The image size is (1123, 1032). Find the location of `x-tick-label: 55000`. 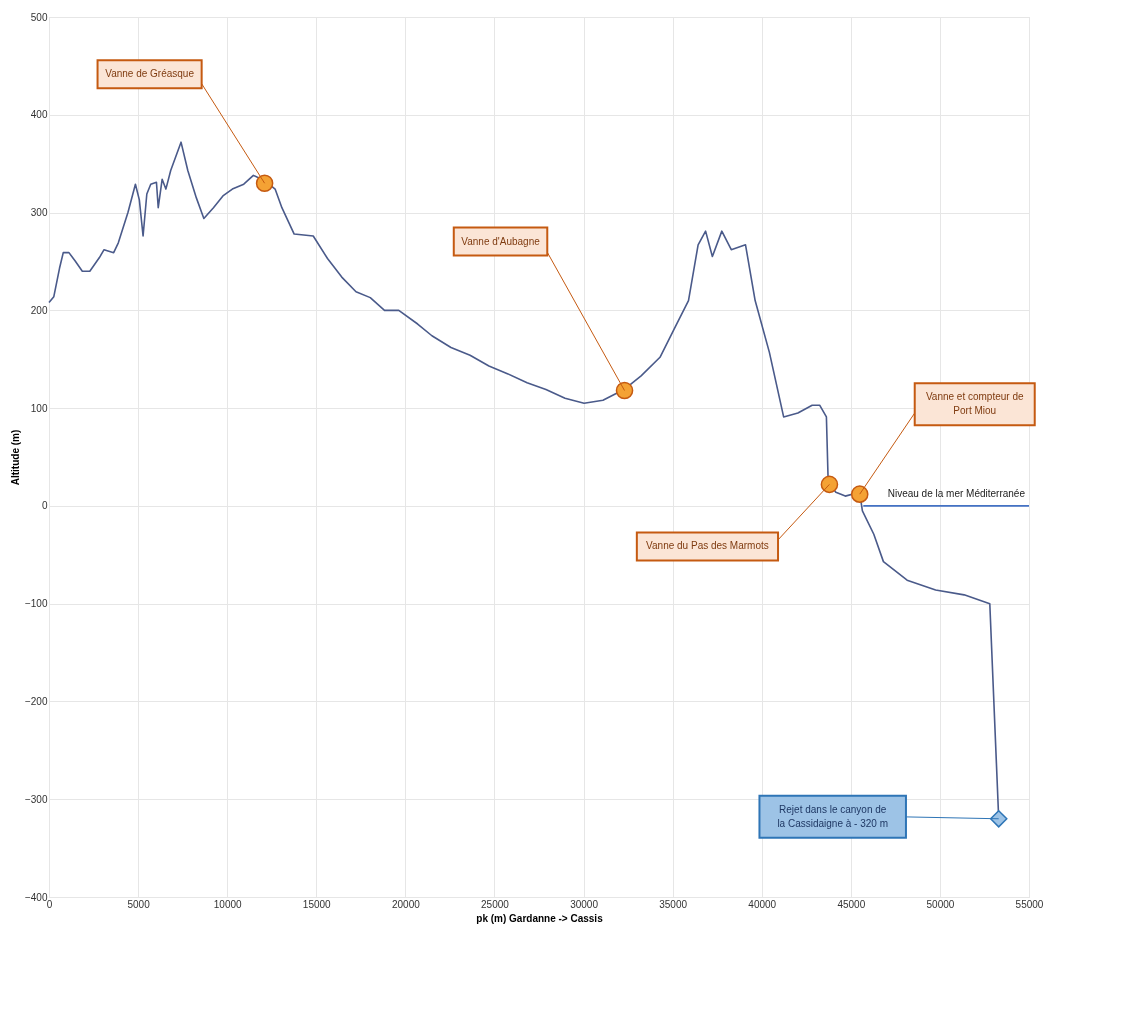

x-tick-label: 55000 is located at coordinates (1029, 904).